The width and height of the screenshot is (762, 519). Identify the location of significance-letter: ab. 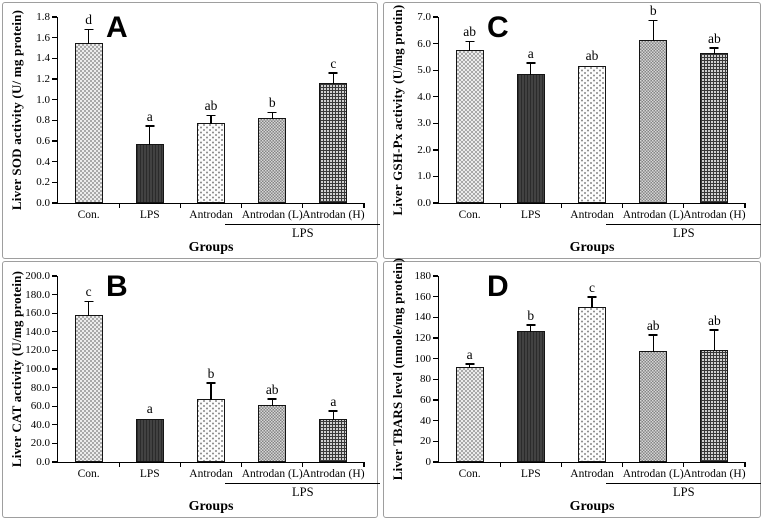
(272, 389).